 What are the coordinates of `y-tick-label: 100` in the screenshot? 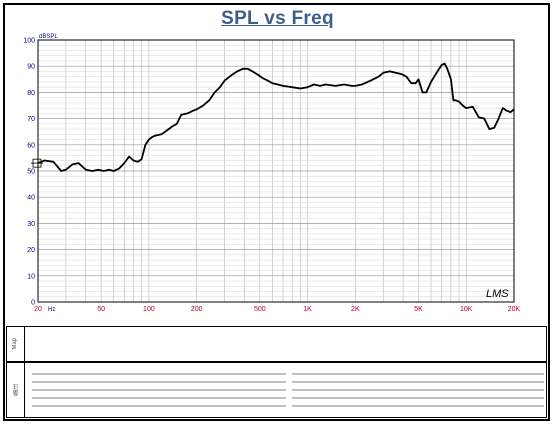 It's located at (29, 41).